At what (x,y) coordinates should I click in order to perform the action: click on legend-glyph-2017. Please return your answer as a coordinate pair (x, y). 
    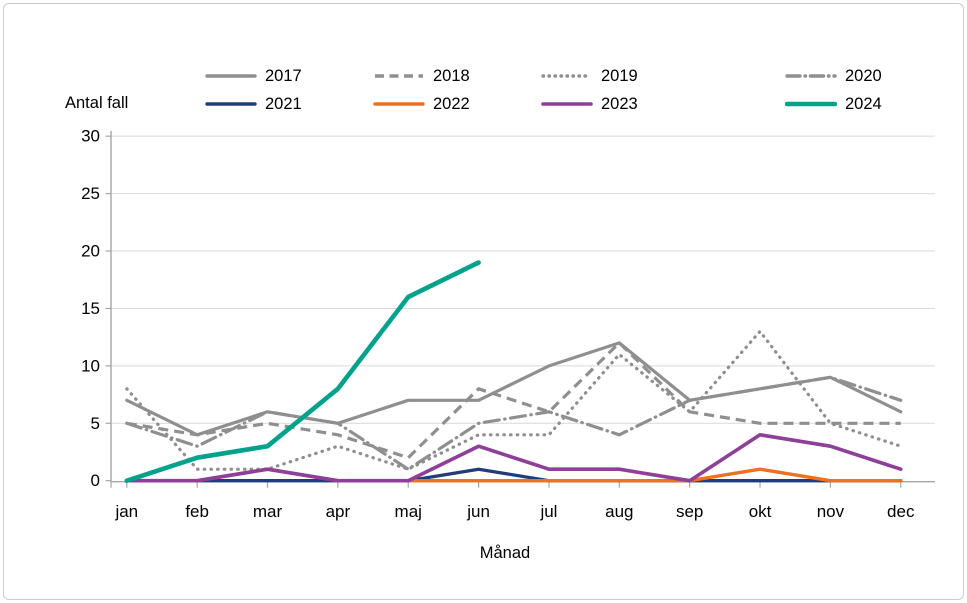
    Looking at the image, I should click on (231, 76).